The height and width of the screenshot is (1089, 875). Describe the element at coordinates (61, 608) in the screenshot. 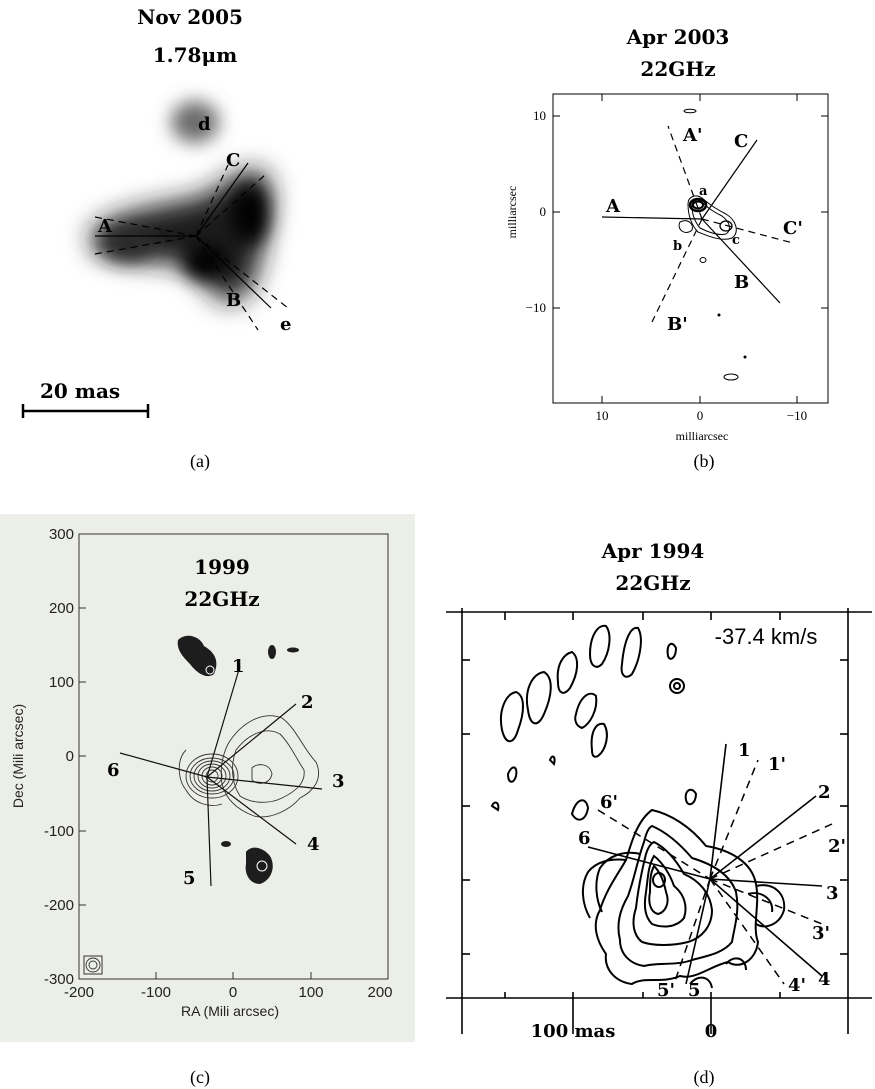

I see `ytick-label: 200` at that location.